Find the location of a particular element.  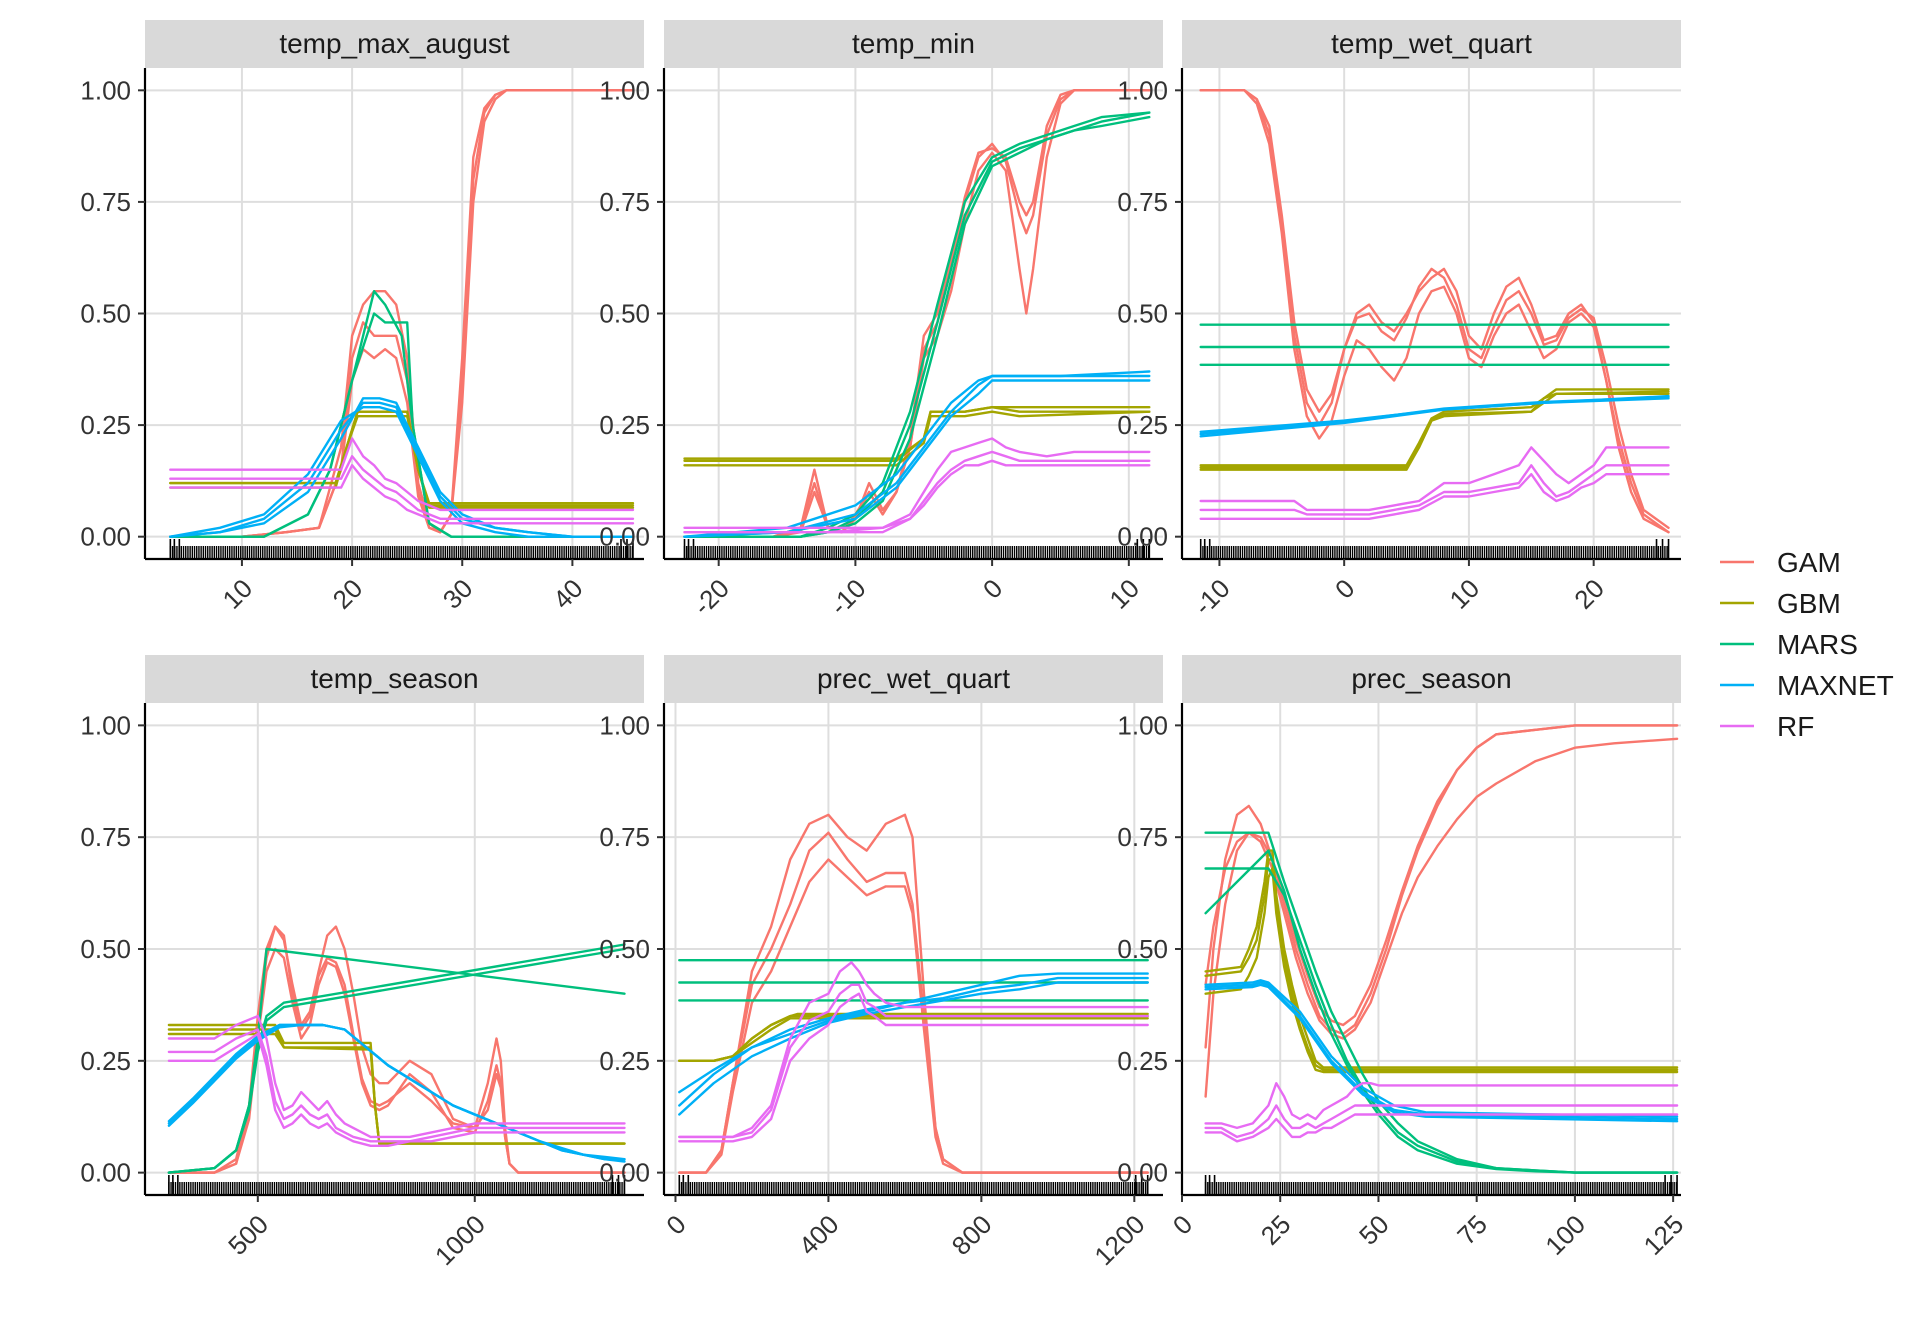

legend-item: GAM is located at coordinates (1780, 562).